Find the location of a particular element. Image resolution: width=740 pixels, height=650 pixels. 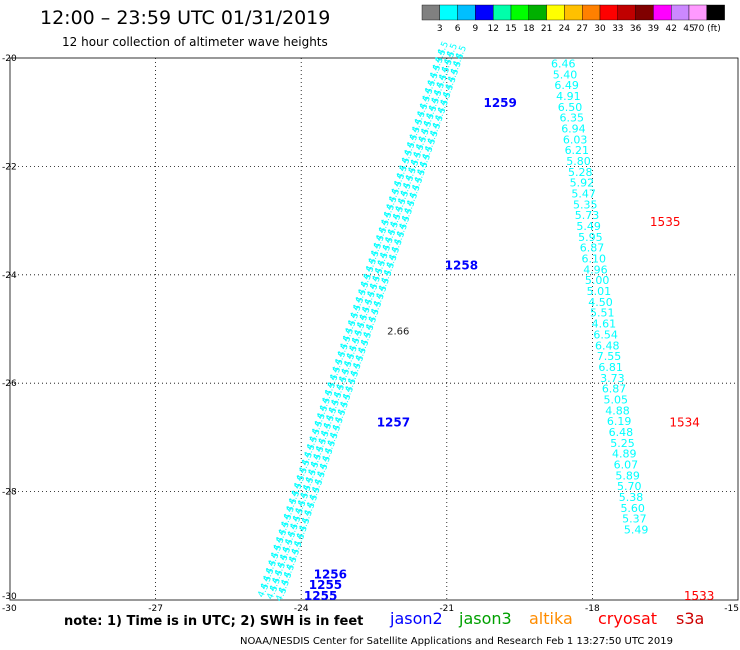

colorbar-label: 3 is located at coordinates (440, 29).